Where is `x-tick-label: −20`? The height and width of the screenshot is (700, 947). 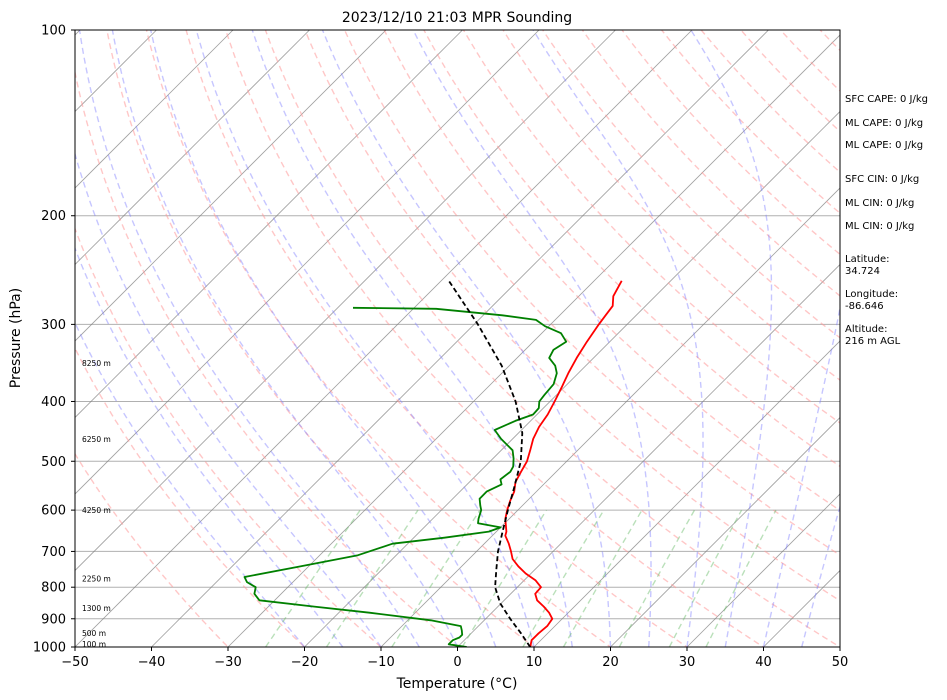
x-tick-label: −20 is located at coordinates (304, 662).